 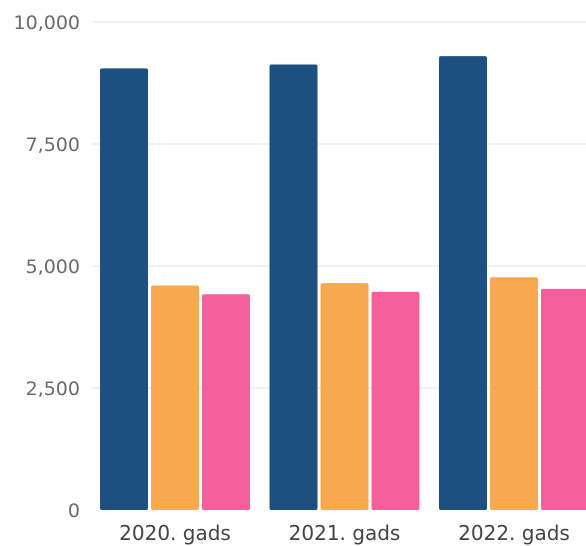 I want to click on x-axis: 2020. gads 2021. gads 2022. gads, so click(x=344, y=533).